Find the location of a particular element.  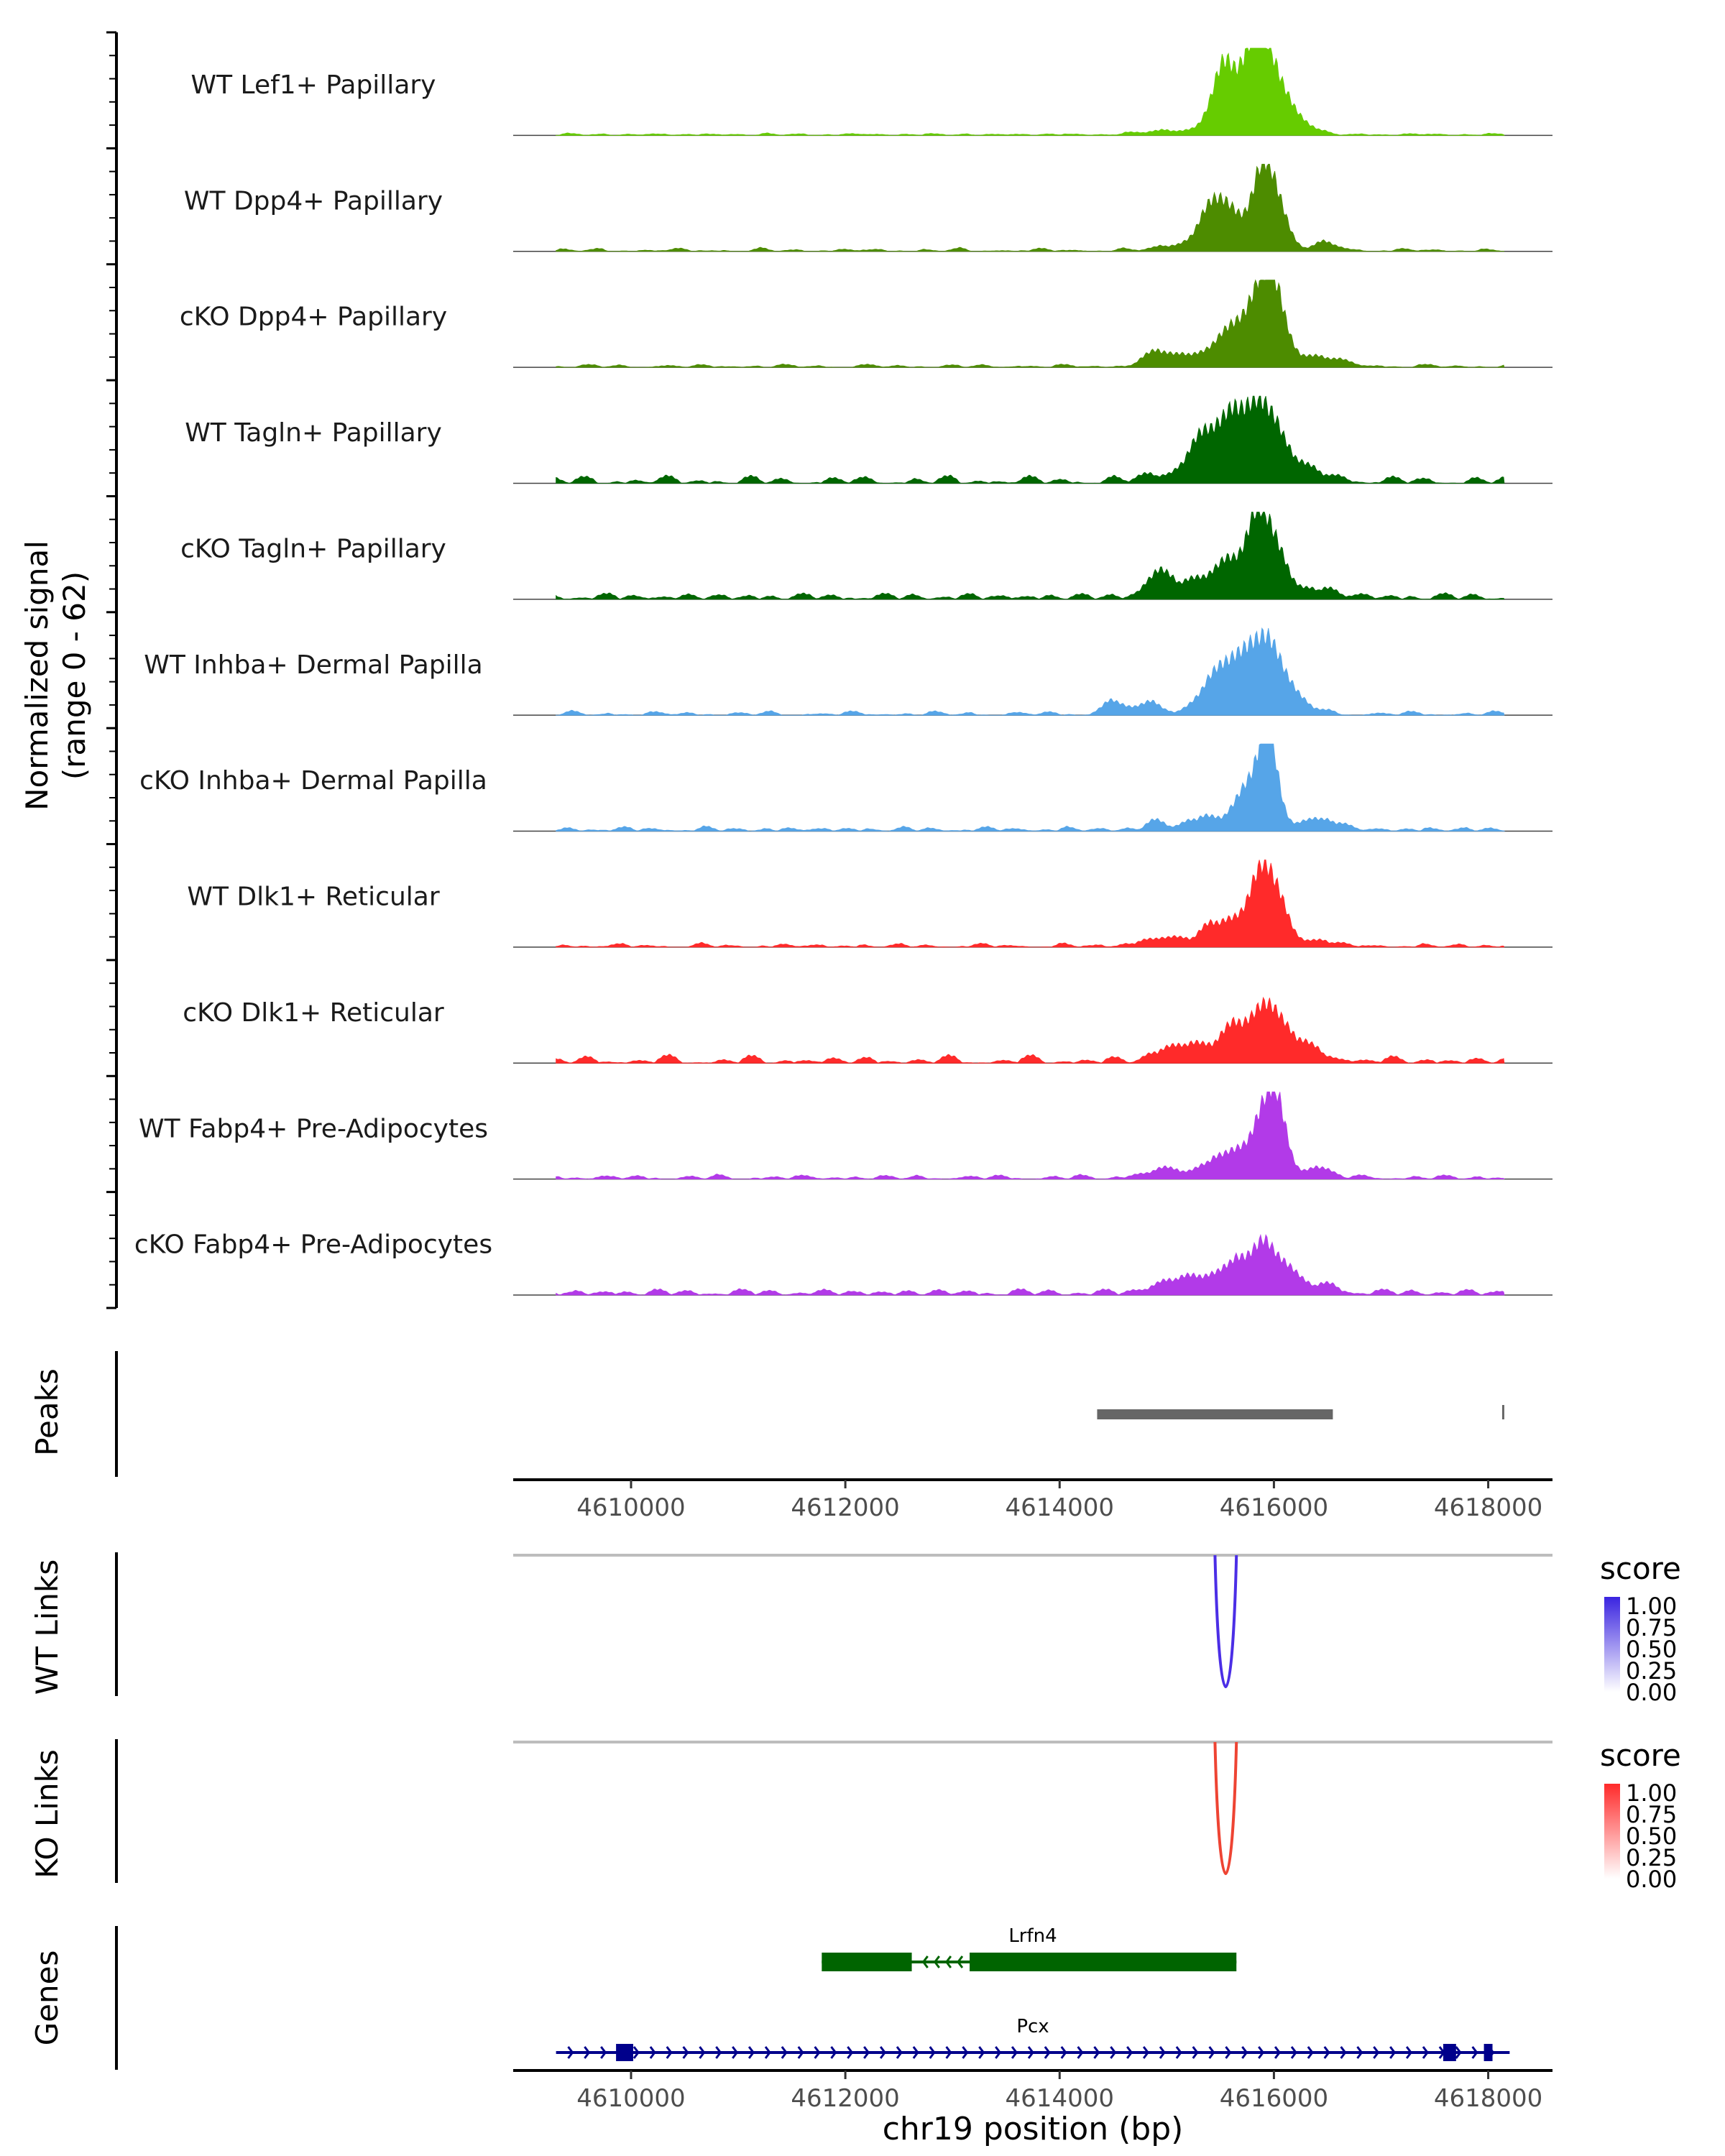

coverage-track-11: cKO Fabp4+ Pre-Adipocytes is located at coordinates (843, 1263).